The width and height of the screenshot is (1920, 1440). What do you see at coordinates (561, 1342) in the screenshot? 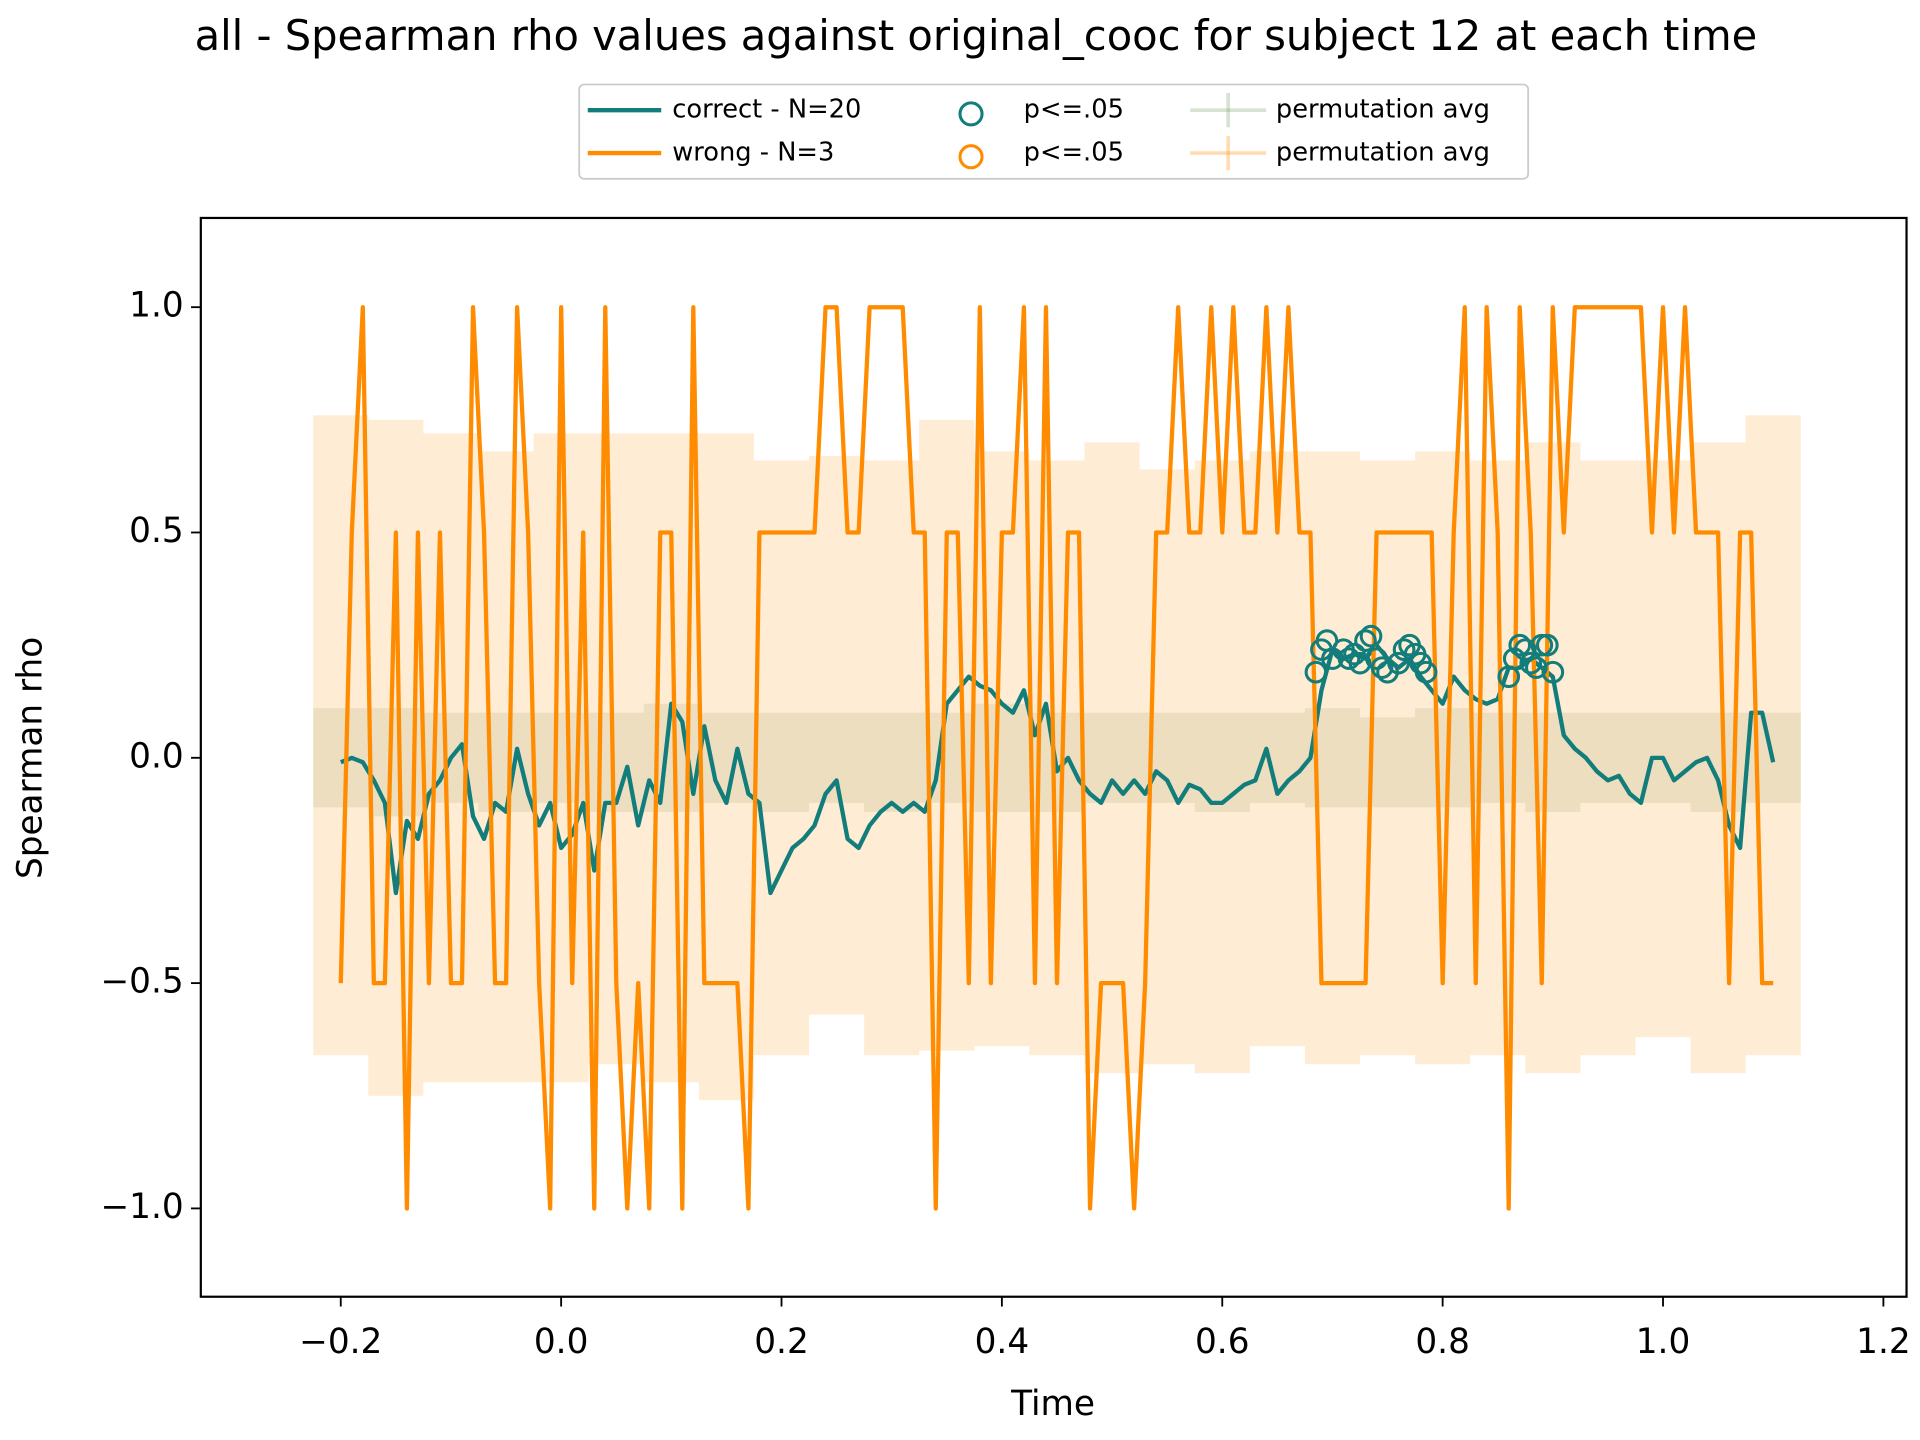
I see `x-tick-label: 0.0` at bounding box center [561, 1342].